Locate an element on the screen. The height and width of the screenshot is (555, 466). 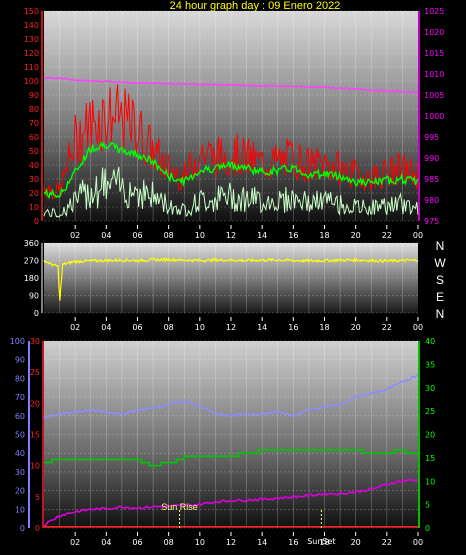
wind-direction-series is located at coordinates (231, 278).